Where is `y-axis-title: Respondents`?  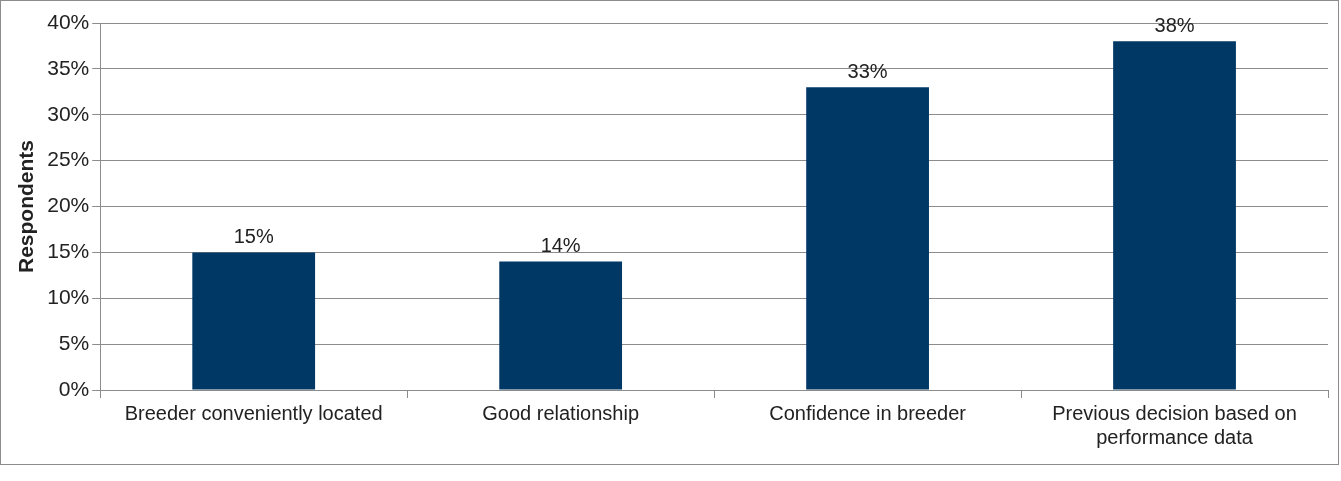 y-axis-title: Respondents is located at coordinates (26, 206).